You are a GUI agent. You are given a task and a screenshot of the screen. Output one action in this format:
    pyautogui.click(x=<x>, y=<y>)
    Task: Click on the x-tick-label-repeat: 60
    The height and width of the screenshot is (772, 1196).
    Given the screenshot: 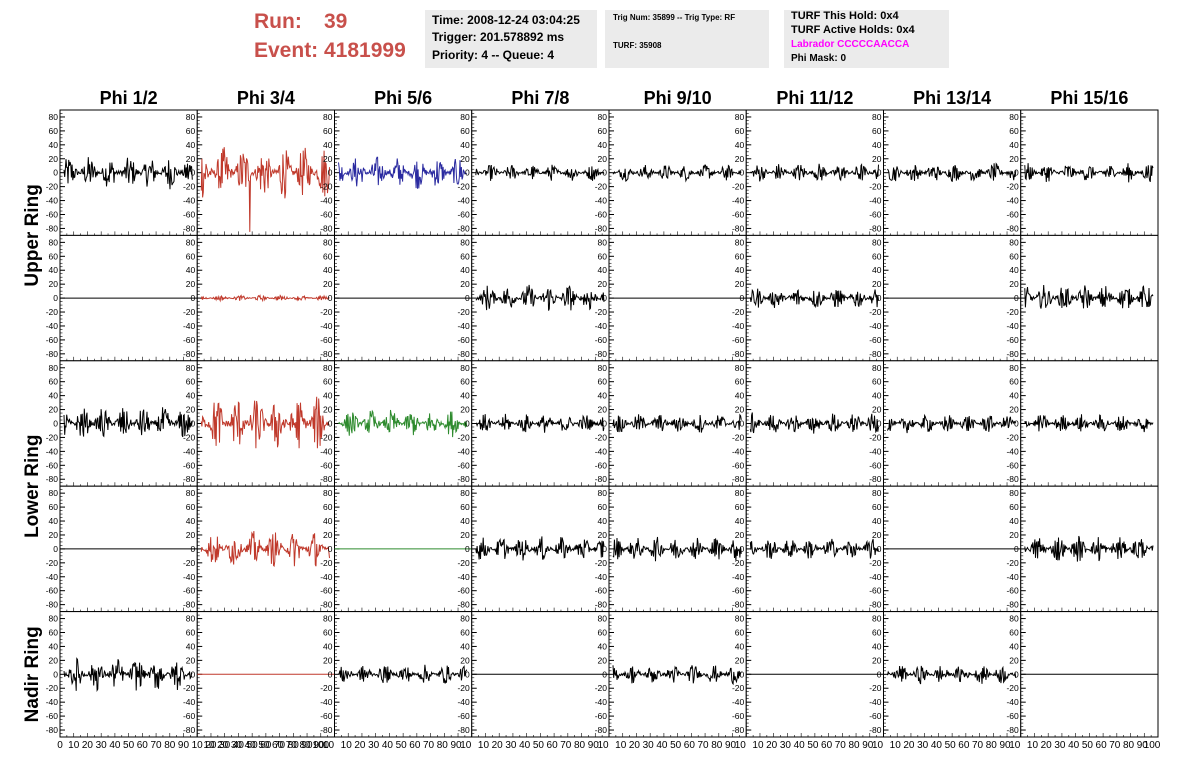 What is the action you would take?
    pyautogui.click(x=553, y=745)
    